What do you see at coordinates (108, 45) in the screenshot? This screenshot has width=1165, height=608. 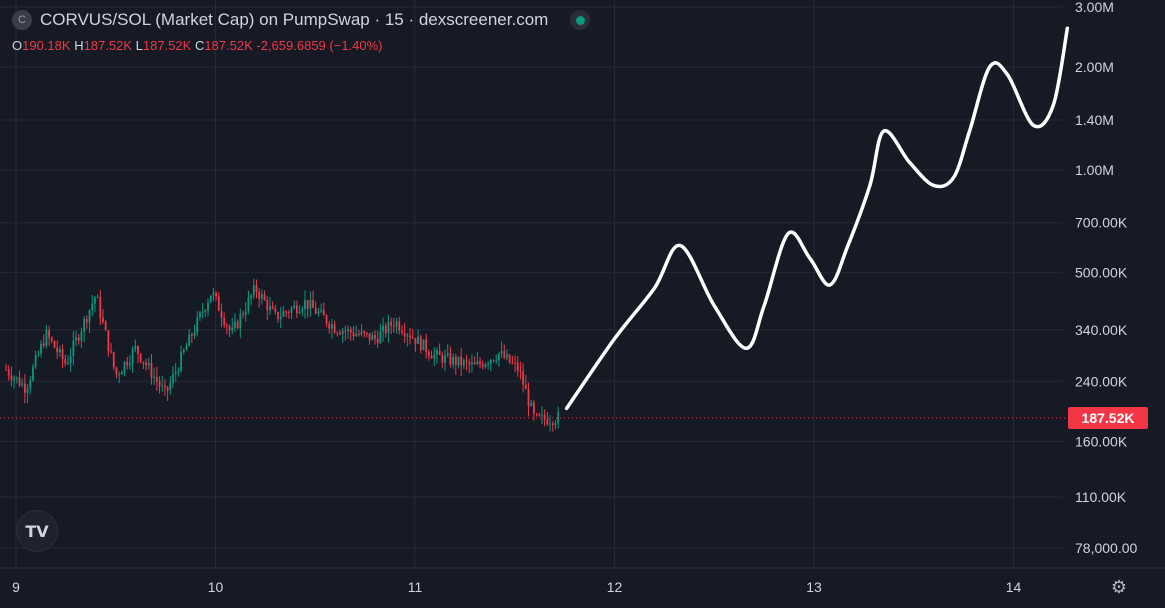 I see `high-value: 187.52K` at bounding box center [108, 45].